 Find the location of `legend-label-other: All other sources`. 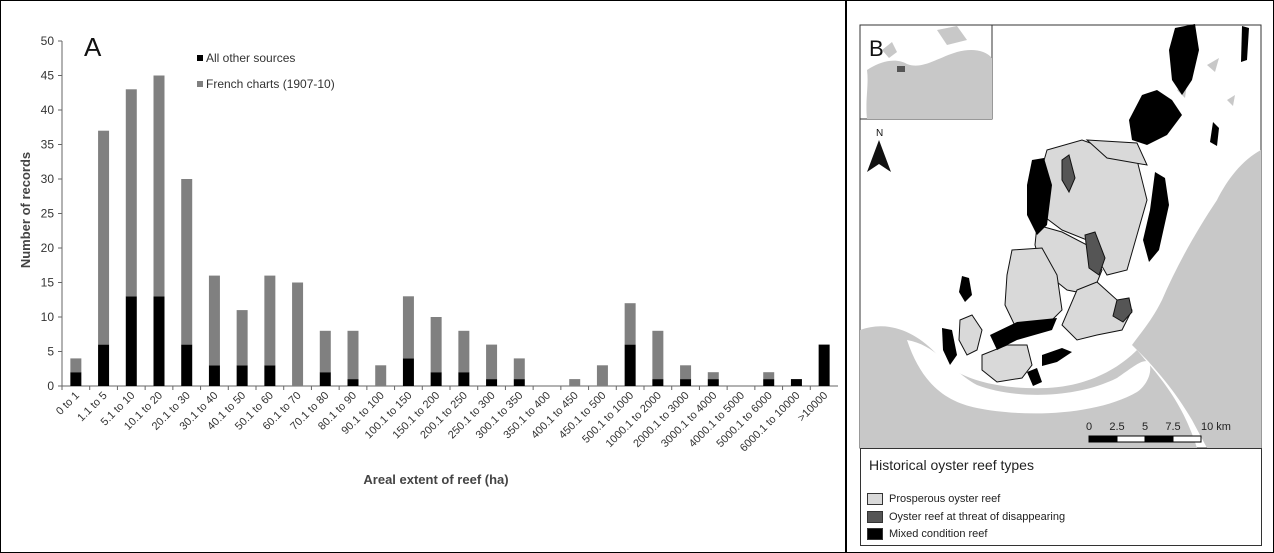

legend-label-other: All other sources is located at coordinates (250, 58).